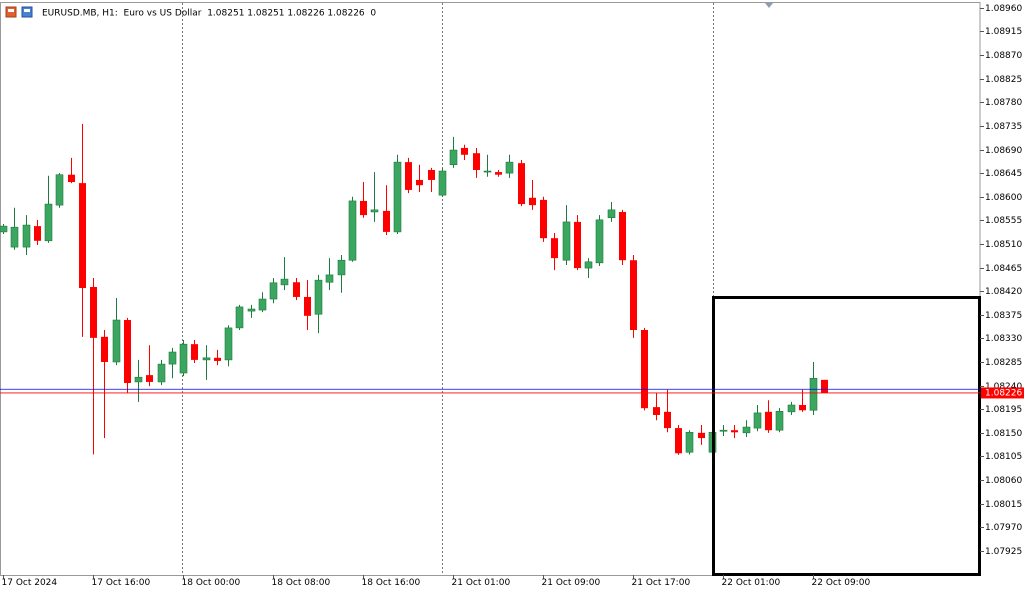 The height and width of the screenshot is (592, 1024). I want to click on x-tick-label: 17 Oct 16:00, so click(121, 583).